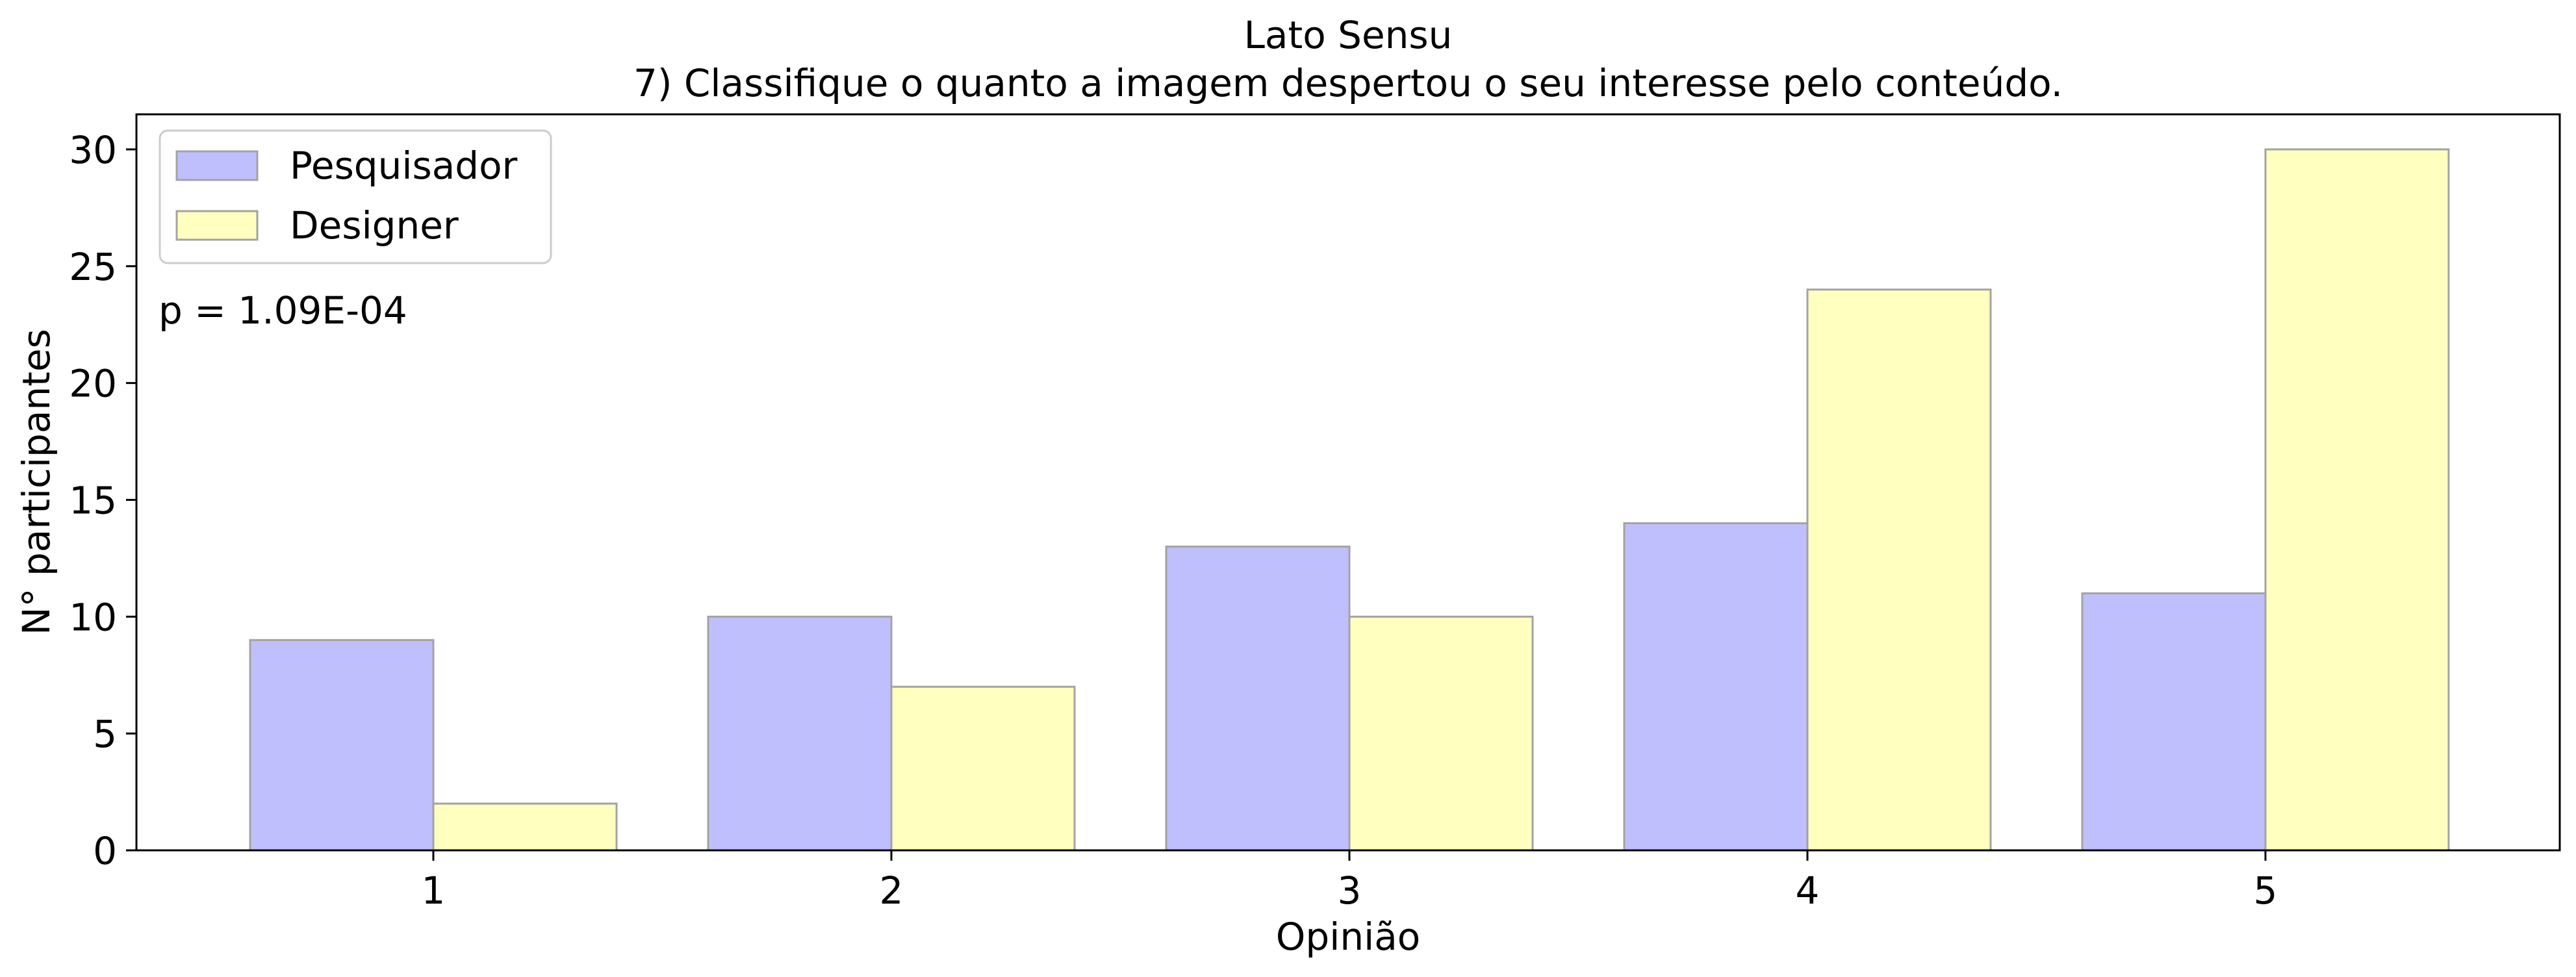 The image size is (2576, 977). I want to click on x-axis-ticks: 1 2 3 4 5, so click(1350, 881).